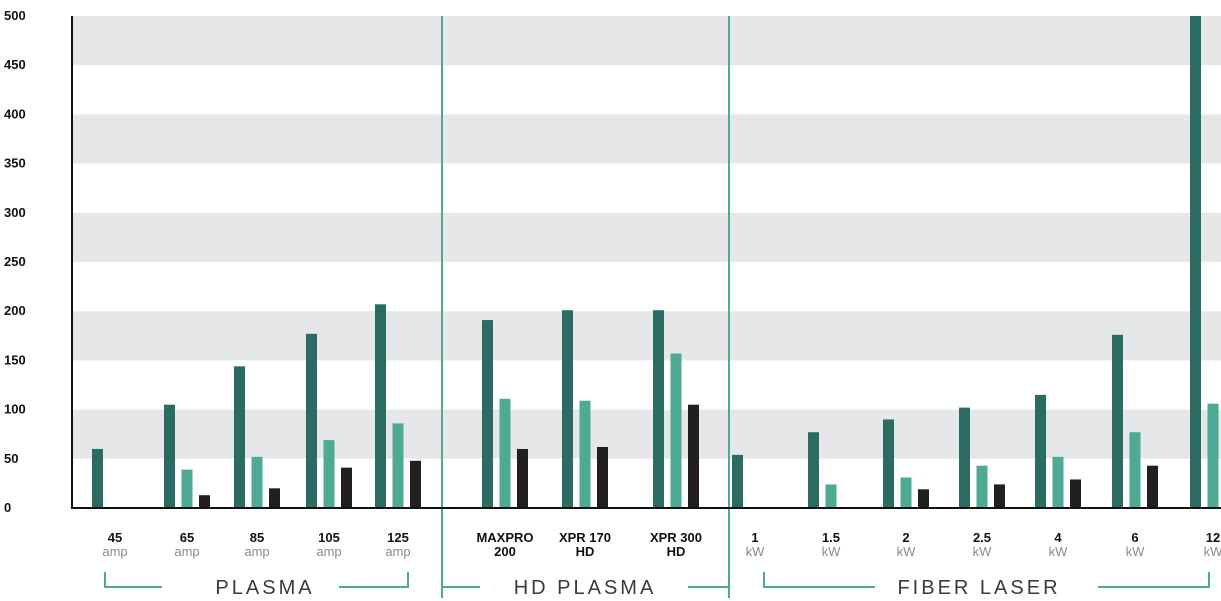 The height and width of the screenshot is (601, 1221). I want to click on group-label: FIBER LASER, so click(978, 588).